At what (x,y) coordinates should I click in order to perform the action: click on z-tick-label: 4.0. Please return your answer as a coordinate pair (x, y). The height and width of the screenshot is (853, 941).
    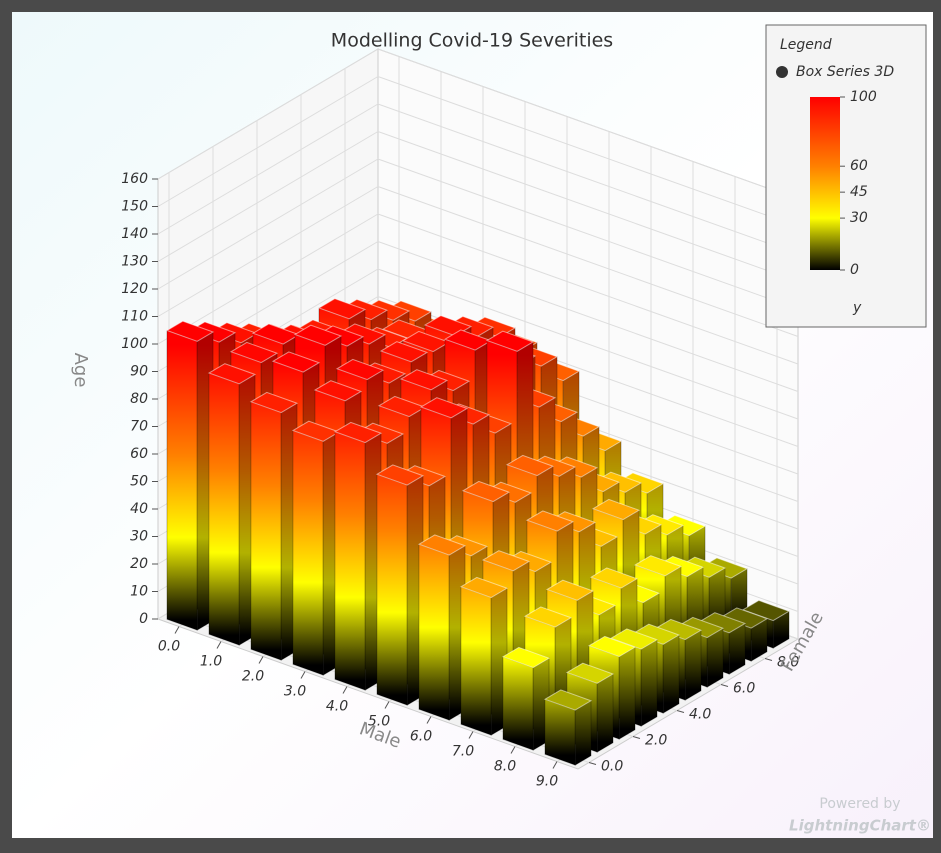
    Looking at the image, I should click on (700, 715).